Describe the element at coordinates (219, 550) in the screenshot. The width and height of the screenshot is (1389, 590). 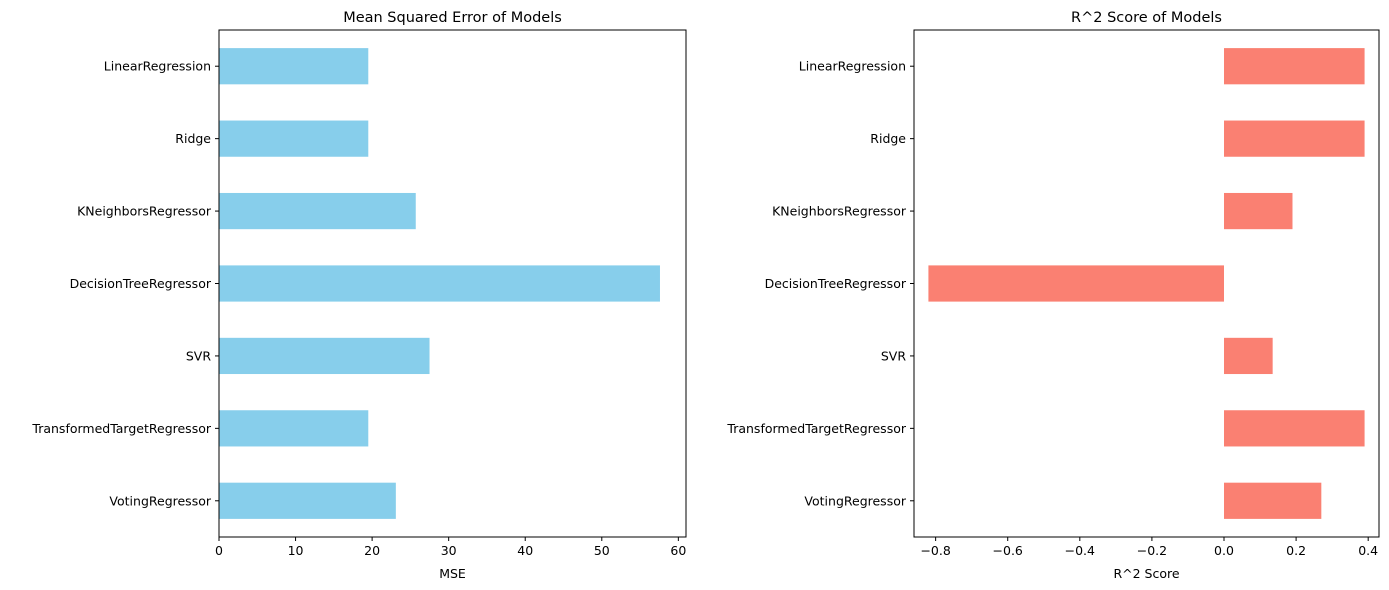
I see `mse-xtick-label: 0` at that location.